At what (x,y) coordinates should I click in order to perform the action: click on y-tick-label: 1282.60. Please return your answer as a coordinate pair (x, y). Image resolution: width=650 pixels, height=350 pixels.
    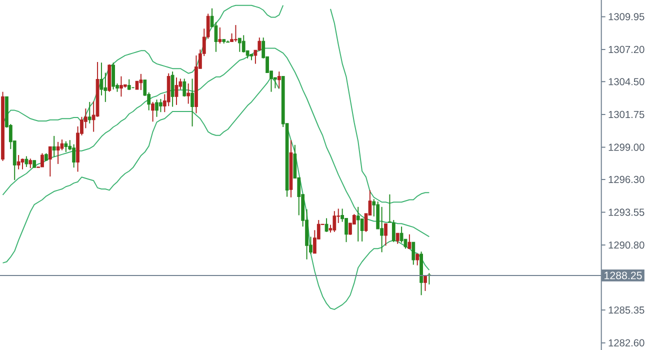
    Looking at the image, I should click on (626, 342).